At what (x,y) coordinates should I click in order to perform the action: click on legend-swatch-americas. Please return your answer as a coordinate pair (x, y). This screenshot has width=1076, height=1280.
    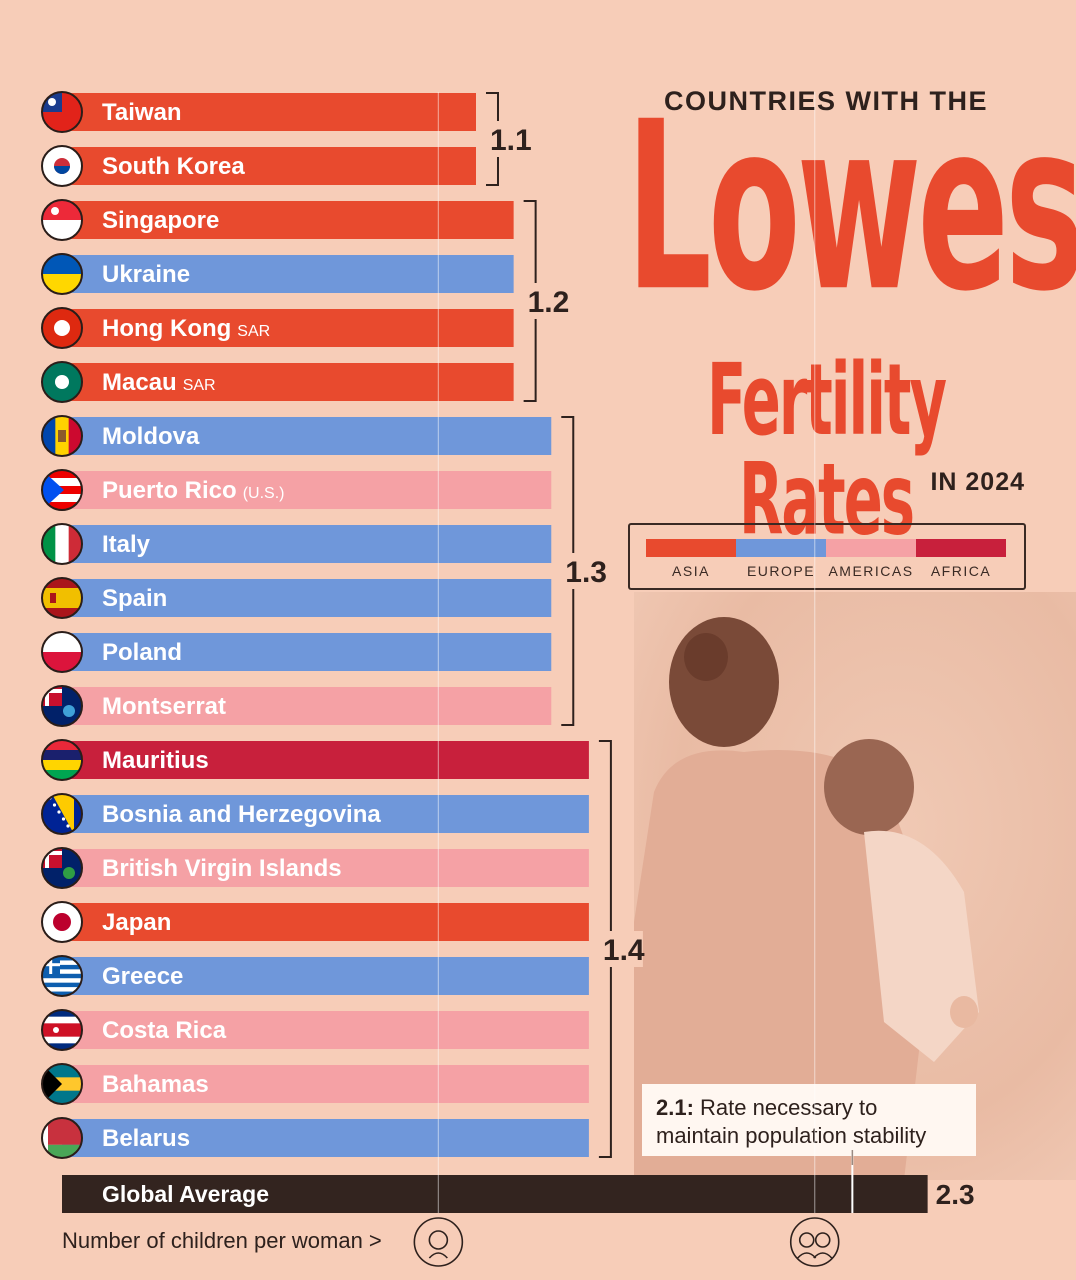
    Looking at the image, I should click on (871, 548).